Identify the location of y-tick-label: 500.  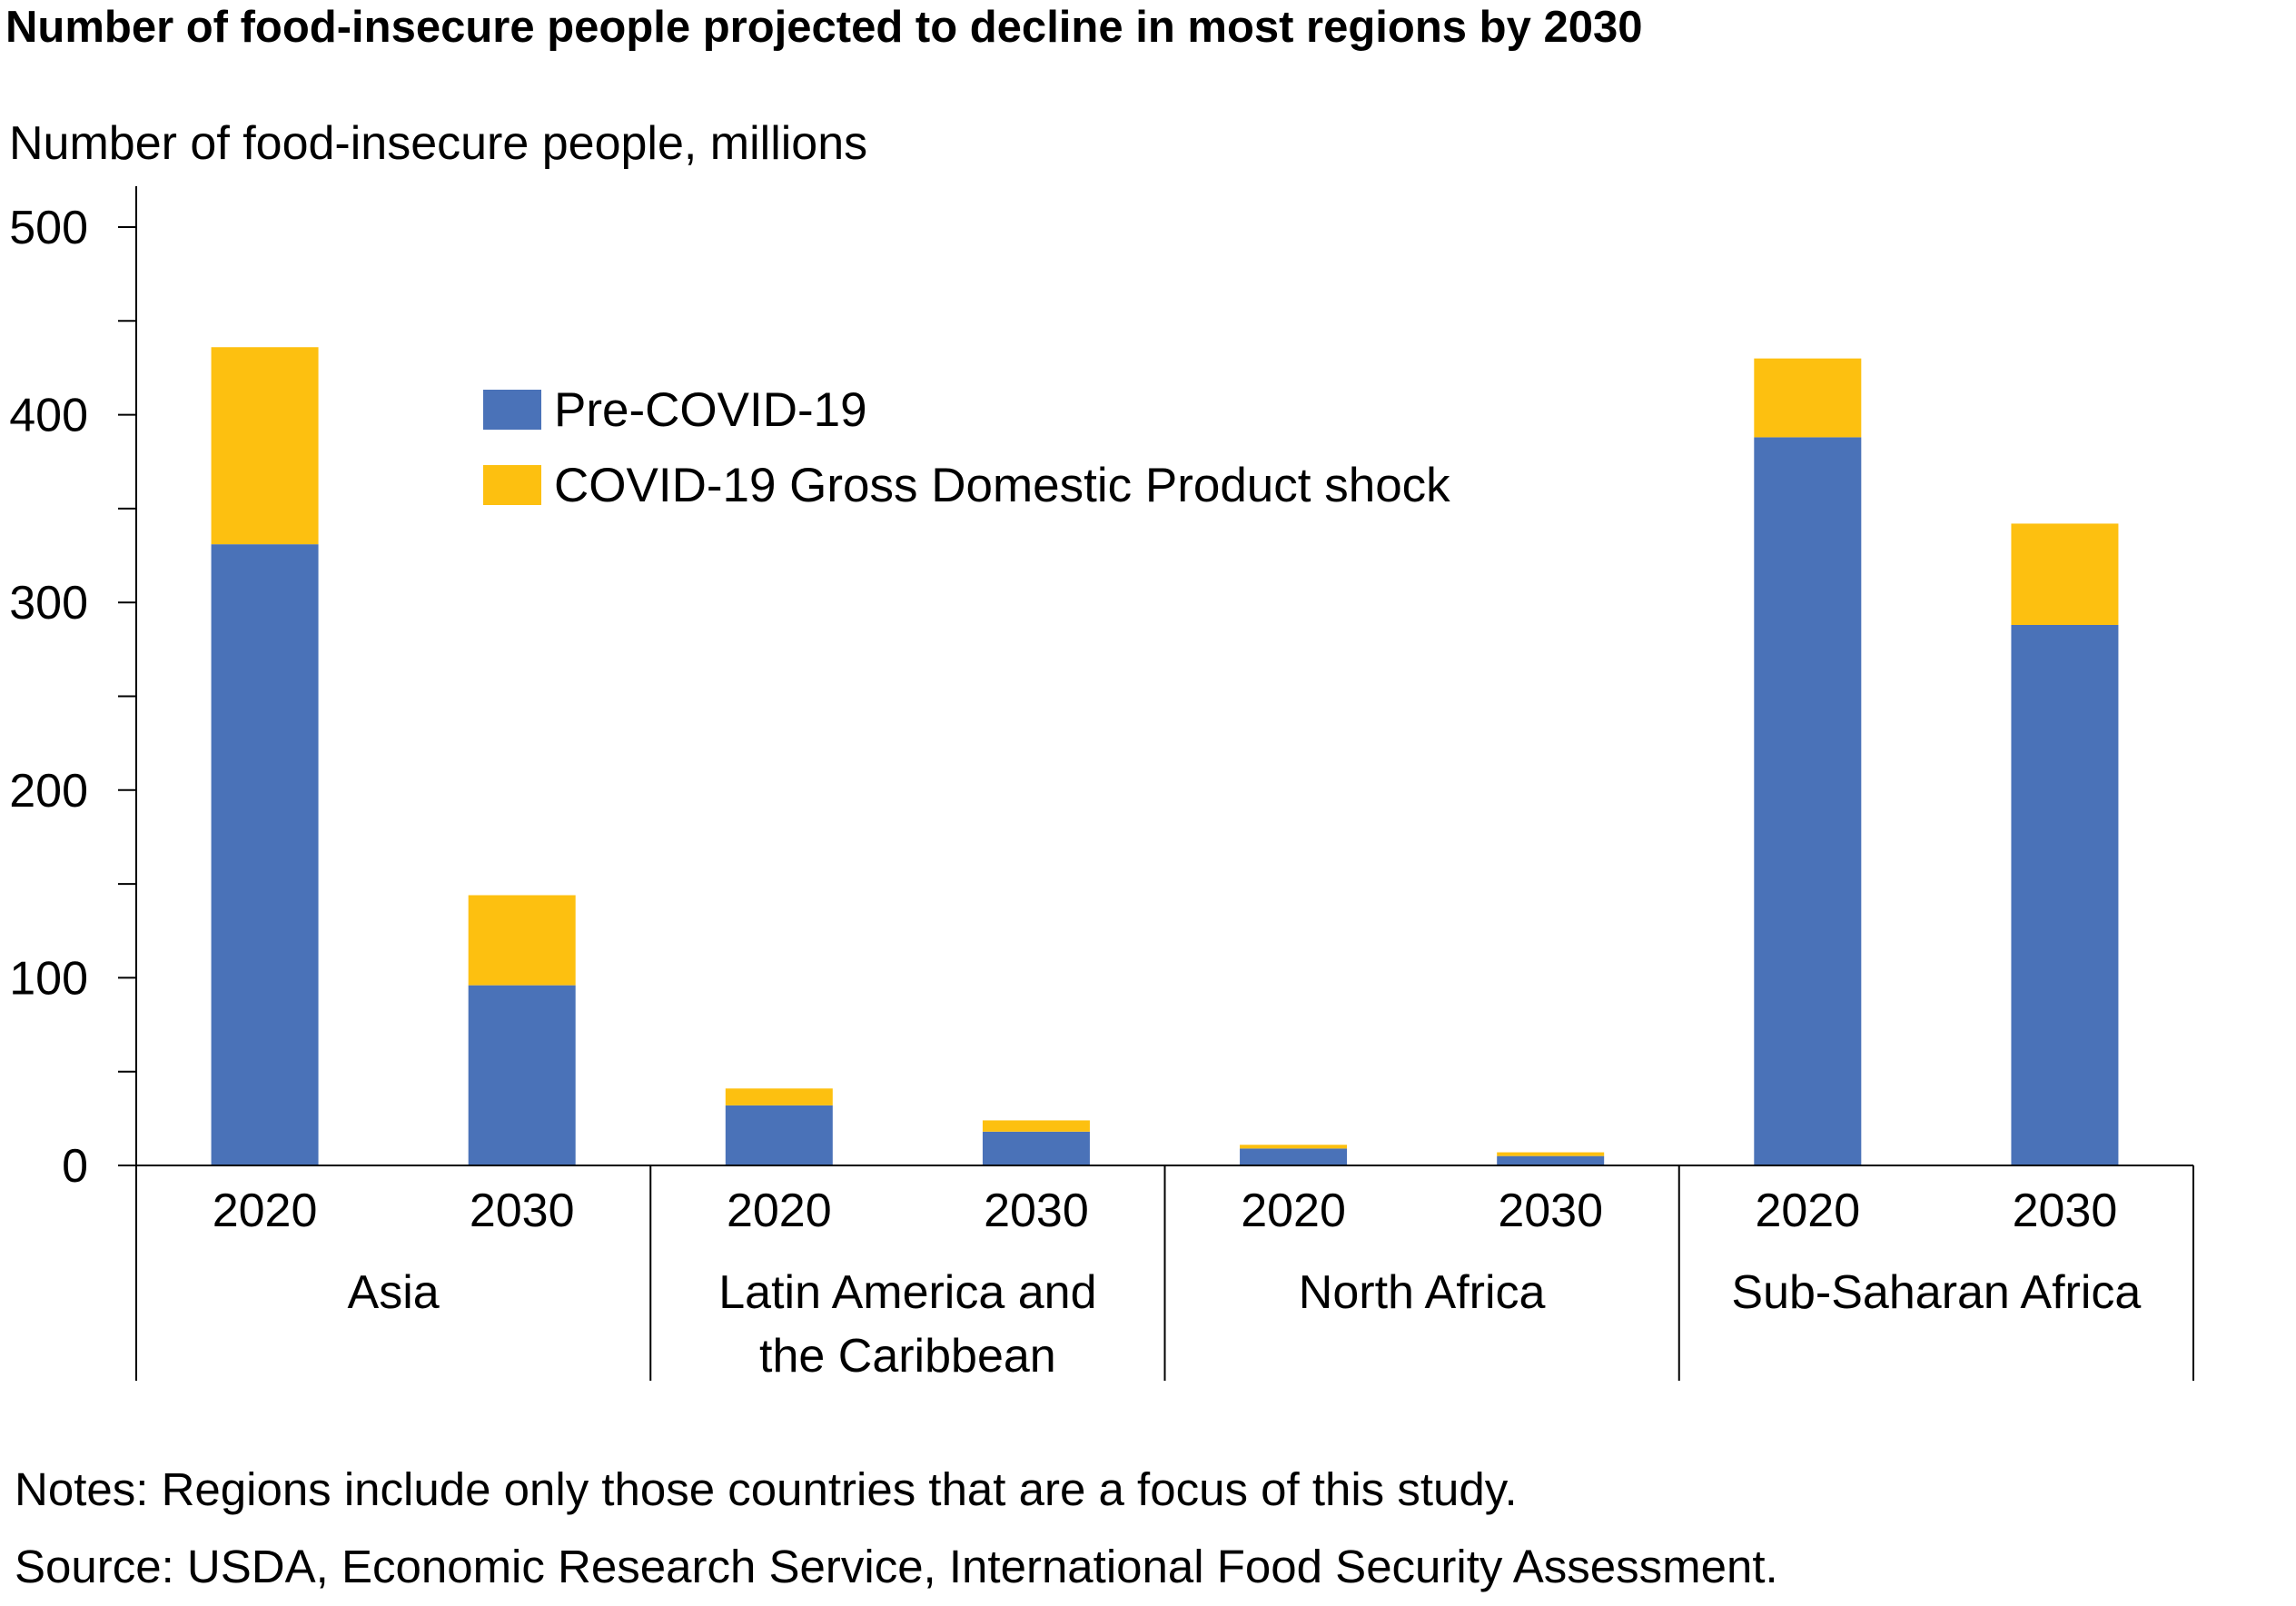
(48, 228).